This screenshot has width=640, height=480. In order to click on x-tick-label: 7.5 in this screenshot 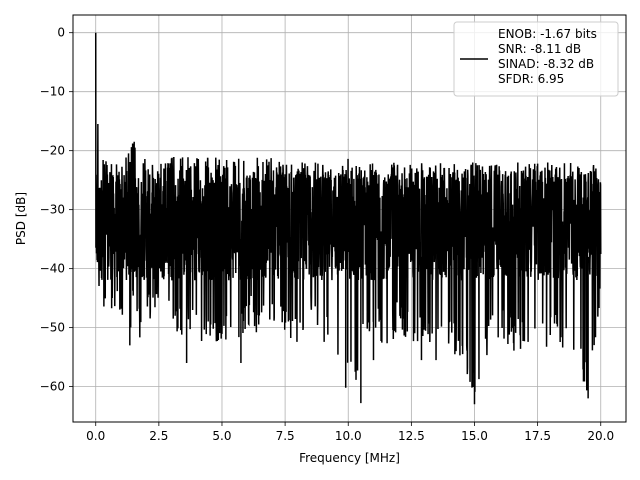, I will do `click(285, 436)`.